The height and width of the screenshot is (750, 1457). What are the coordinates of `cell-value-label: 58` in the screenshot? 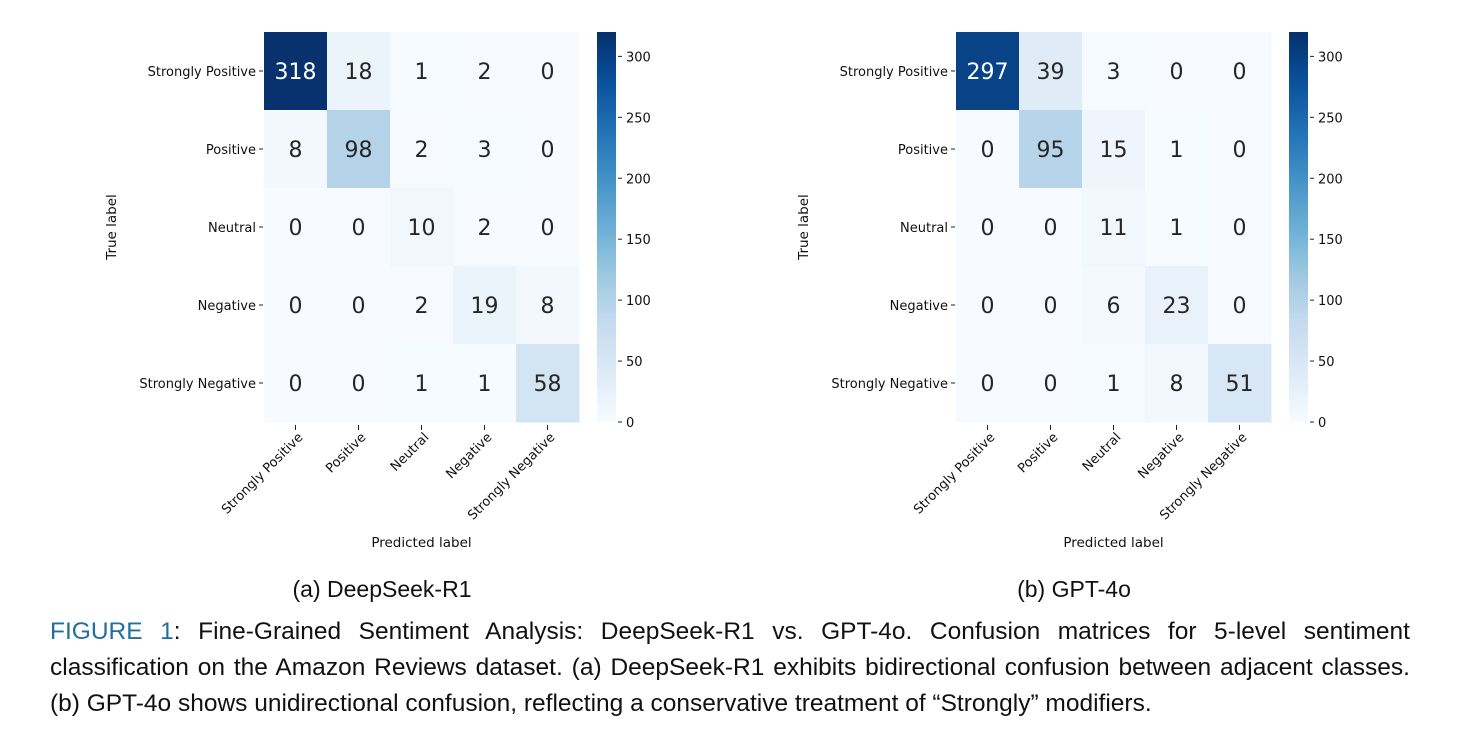 It's located at (548, 384).